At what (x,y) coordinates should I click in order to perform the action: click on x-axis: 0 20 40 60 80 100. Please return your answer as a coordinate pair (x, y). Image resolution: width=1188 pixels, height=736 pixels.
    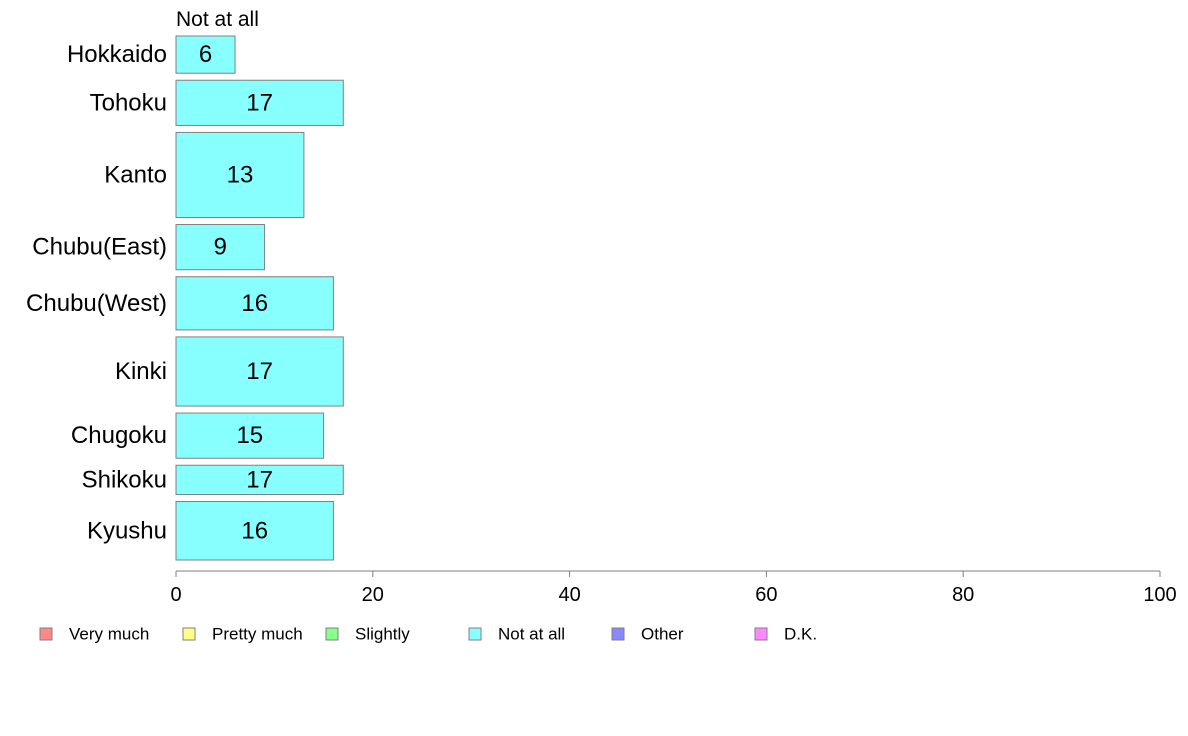
    Looking at the image, I should click on (673, 588).